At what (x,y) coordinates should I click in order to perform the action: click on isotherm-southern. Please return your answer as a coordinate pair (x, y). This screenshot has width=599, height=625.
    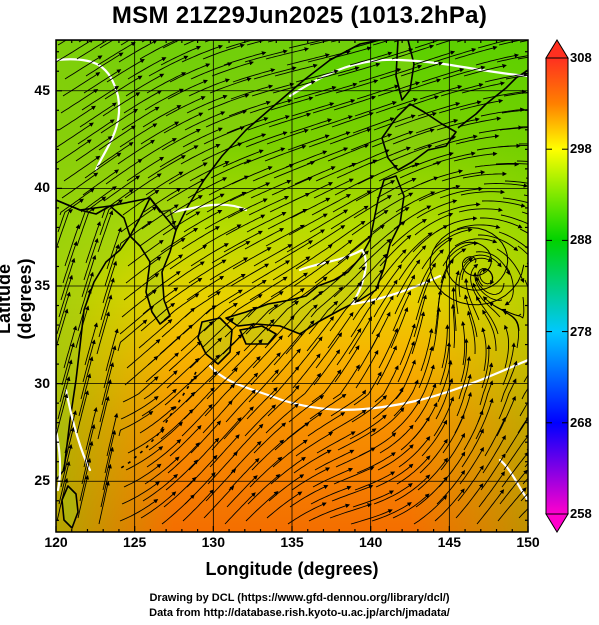
    Looking at the image, I should click on (368, 384).